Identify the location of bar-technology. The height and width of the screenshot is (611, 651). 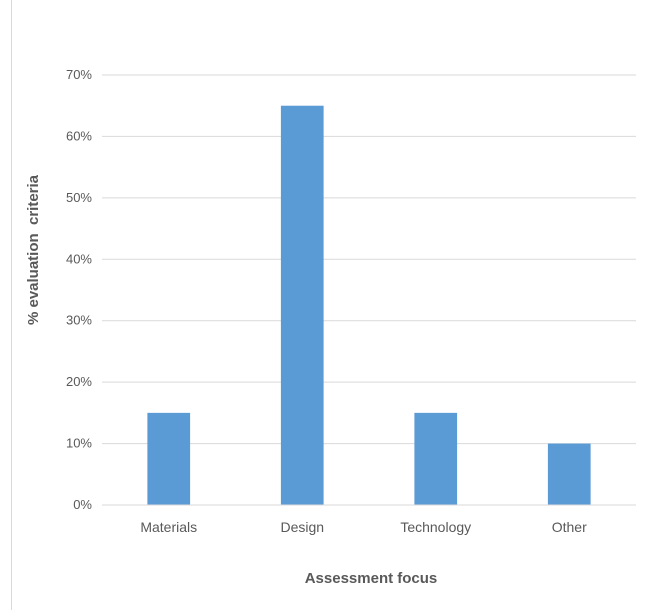
(436, 458).